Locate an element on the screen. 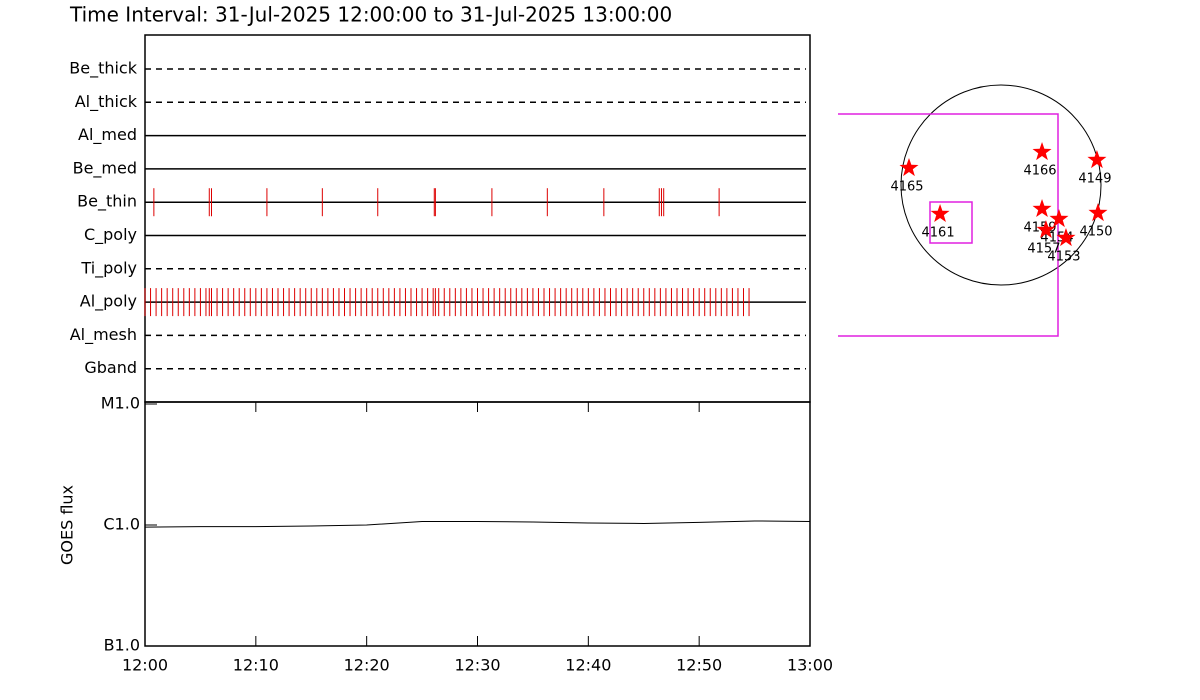 The image size is (1200, 700). goes-line is located at coordinates (477, 524).